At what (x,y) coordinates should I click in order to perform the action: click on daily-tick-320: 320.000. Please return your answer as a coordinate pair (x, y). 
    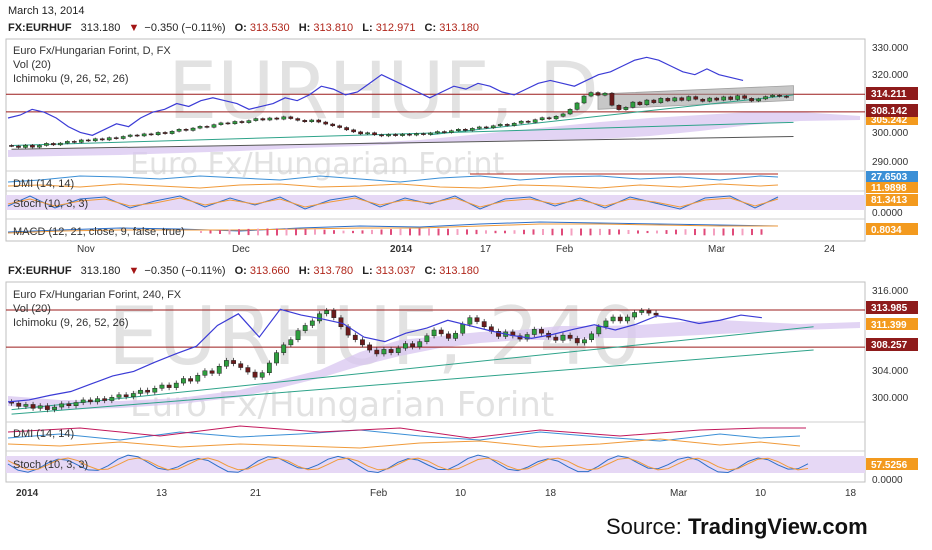
    Looking at the image, I should click on (890, 75).